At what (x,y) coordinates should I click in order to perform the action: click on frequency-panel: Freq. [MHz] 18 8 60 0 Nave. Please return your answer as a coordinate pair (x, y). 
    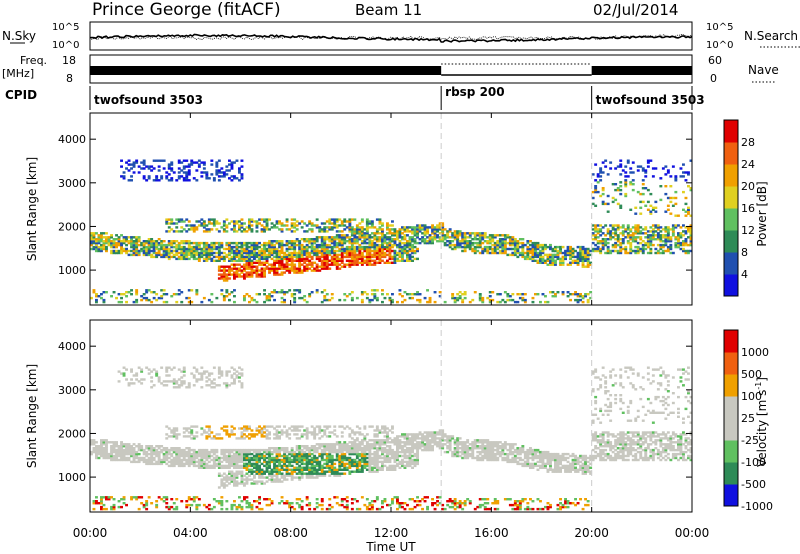
    Looking at the image, I should click on (390, 69).